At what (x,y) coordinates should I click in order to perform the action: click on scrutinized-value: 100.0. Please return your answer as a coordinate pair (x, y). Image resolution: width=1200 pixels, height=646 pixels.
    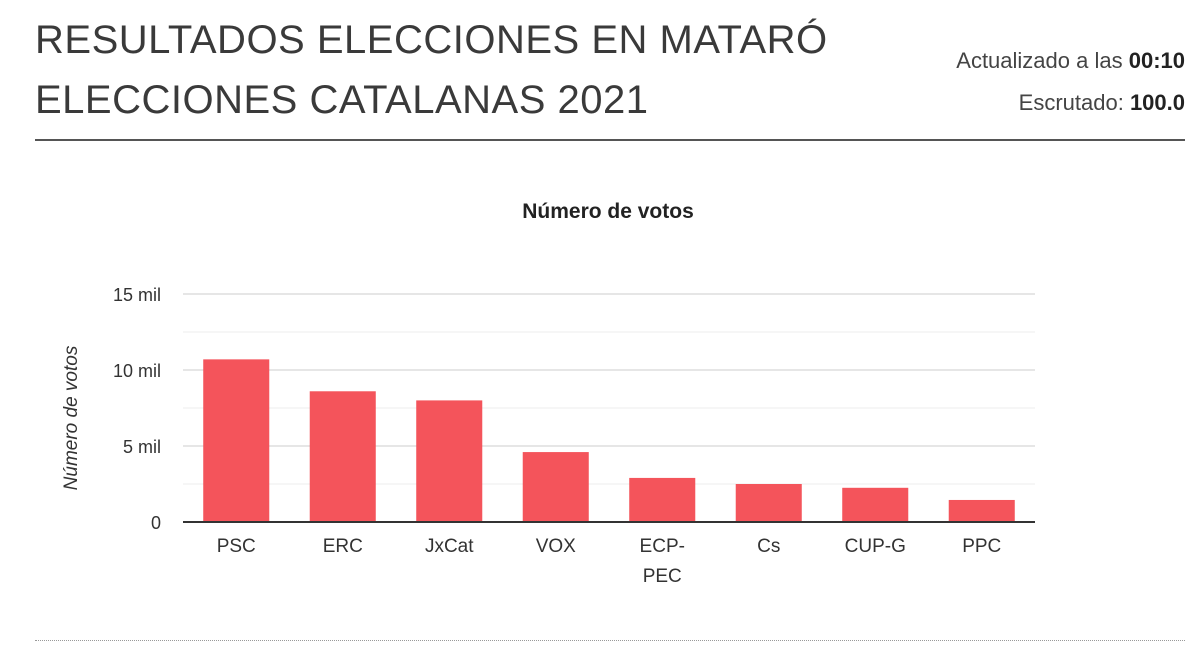
    Looking at the image, I should click on (1157, 102).